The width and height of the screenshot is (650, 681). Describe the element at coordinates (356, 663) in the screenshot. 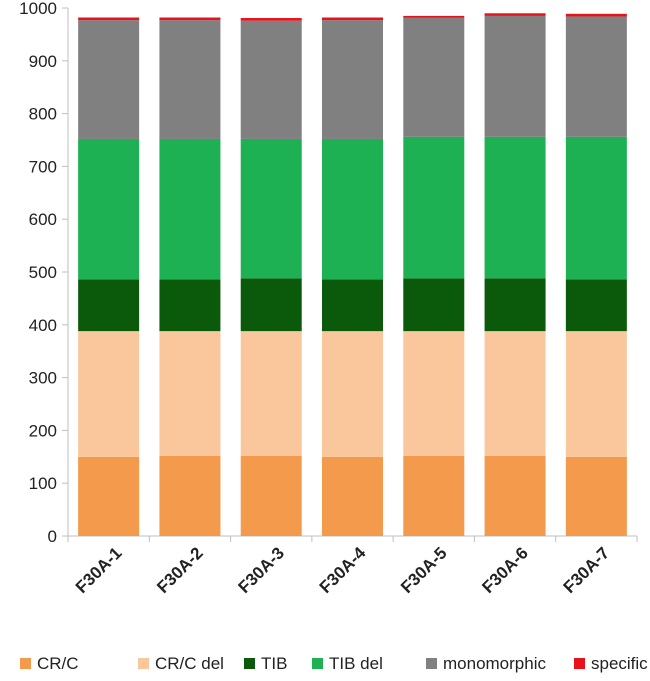

I see `legend-label: TIB del` at that location.